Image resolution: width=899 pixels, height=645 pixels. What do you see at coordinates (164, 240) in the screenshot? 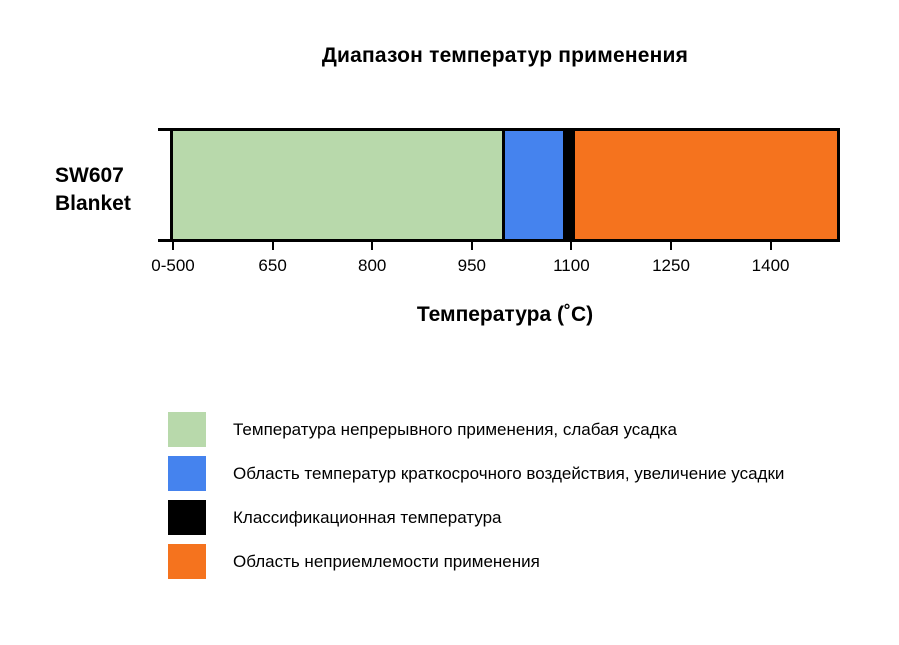
I see `axis-frame-bottomleft-cap` at bounding box center [164, 240].